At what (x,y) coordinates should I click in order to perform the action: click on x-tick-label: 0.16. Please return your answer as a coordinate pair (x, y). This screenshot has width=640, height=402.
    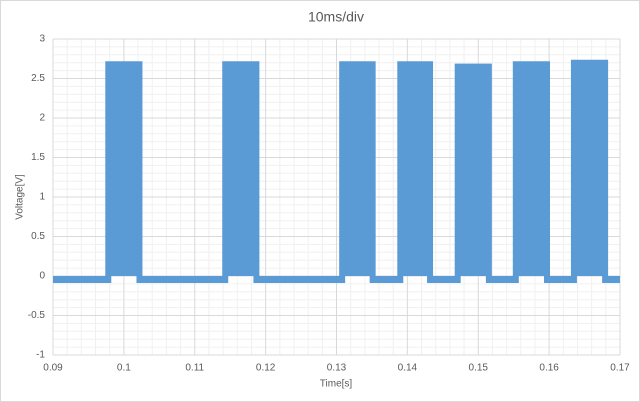
    Looking at the image, I should click on (549, 368).